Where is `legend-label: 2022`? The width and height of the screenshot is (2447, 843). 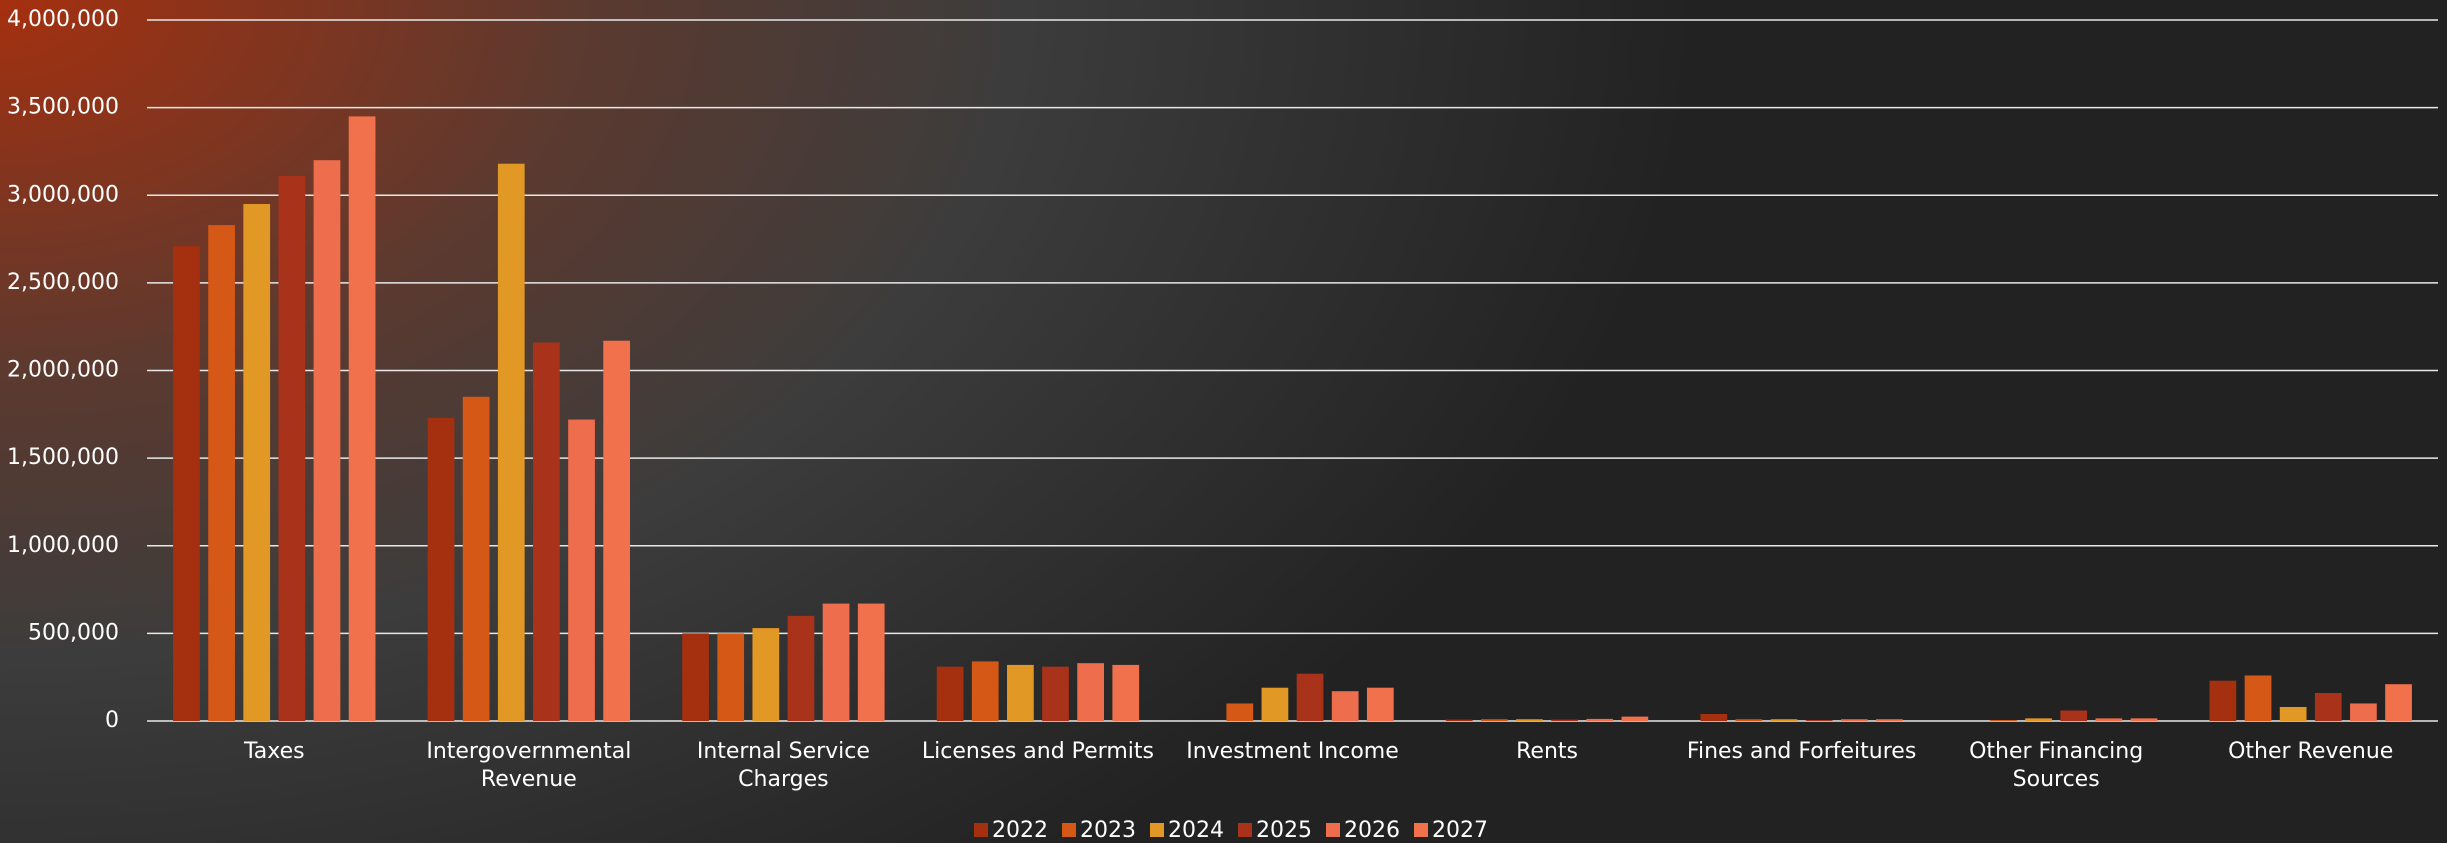 legend-label: 2022 is located at coordinates (1020, 830).